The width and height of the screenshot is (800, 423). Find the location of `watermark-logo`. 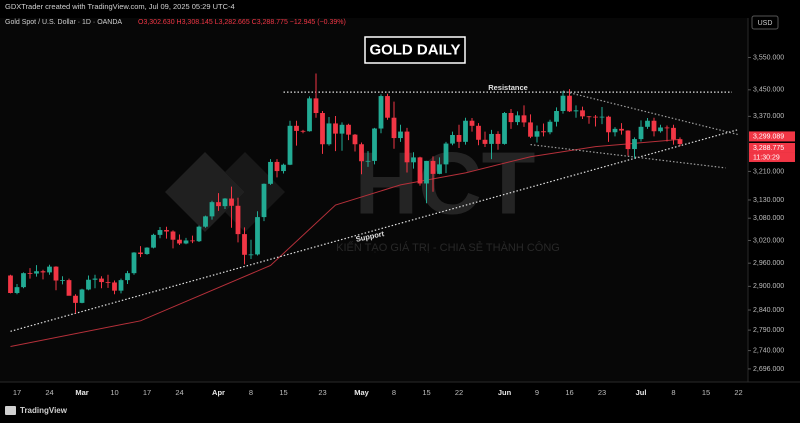

watermark-logo is located at coordinates (205, 192).